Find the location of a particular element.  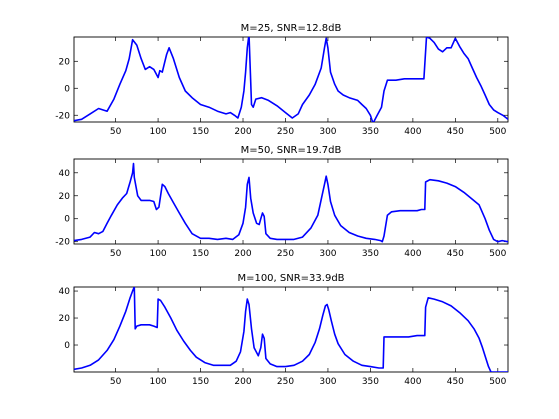

subplot-title: M=100, SNR=33.9dB is located at coordinates (290, 278).